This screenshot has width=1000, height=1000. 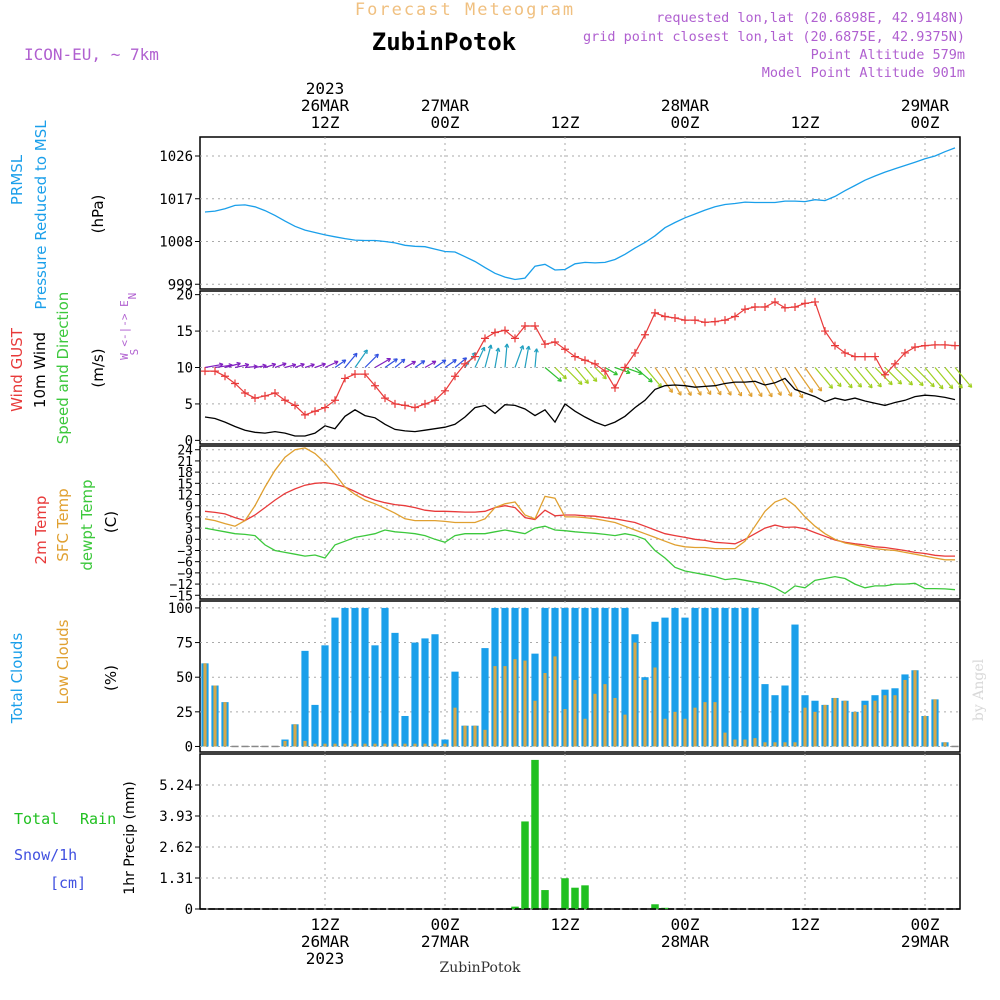 What do you see at coordinates (184, 296) in the screenshot?
I see `wind-ytick-label: 20` at bounding box center [184, 296].